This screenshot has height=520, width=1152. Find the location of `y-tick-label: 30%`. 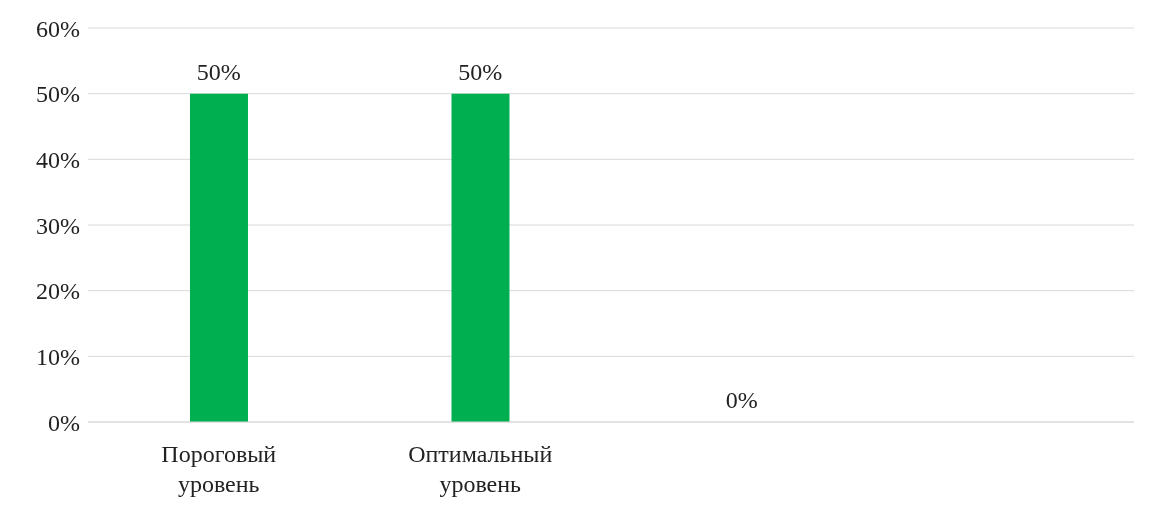

y-tick-label: 30% is located at coordinates (58, 225).